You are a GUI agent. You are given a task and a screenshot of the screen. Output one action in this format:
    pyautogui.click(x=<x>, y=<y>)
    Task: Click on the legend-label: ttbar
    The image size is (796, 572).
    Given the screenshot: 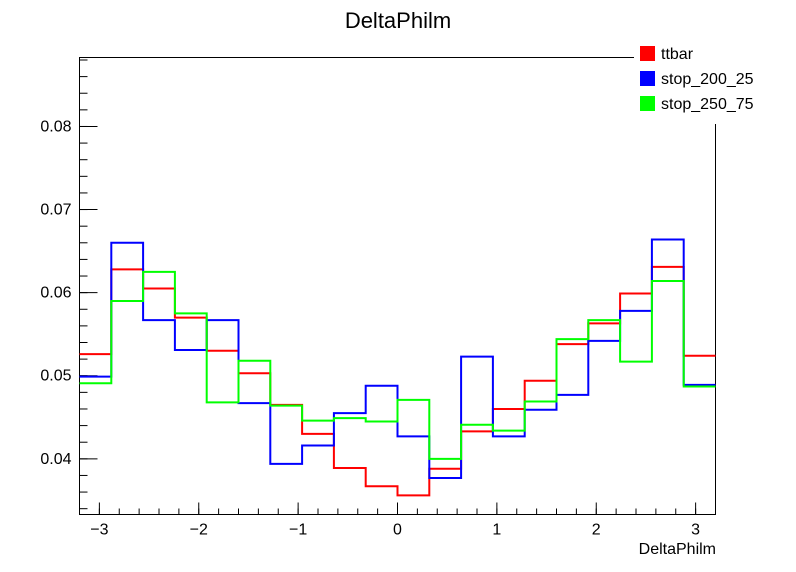 What is the action you would take?
    pyautogui.click(x=677, y=54)
    